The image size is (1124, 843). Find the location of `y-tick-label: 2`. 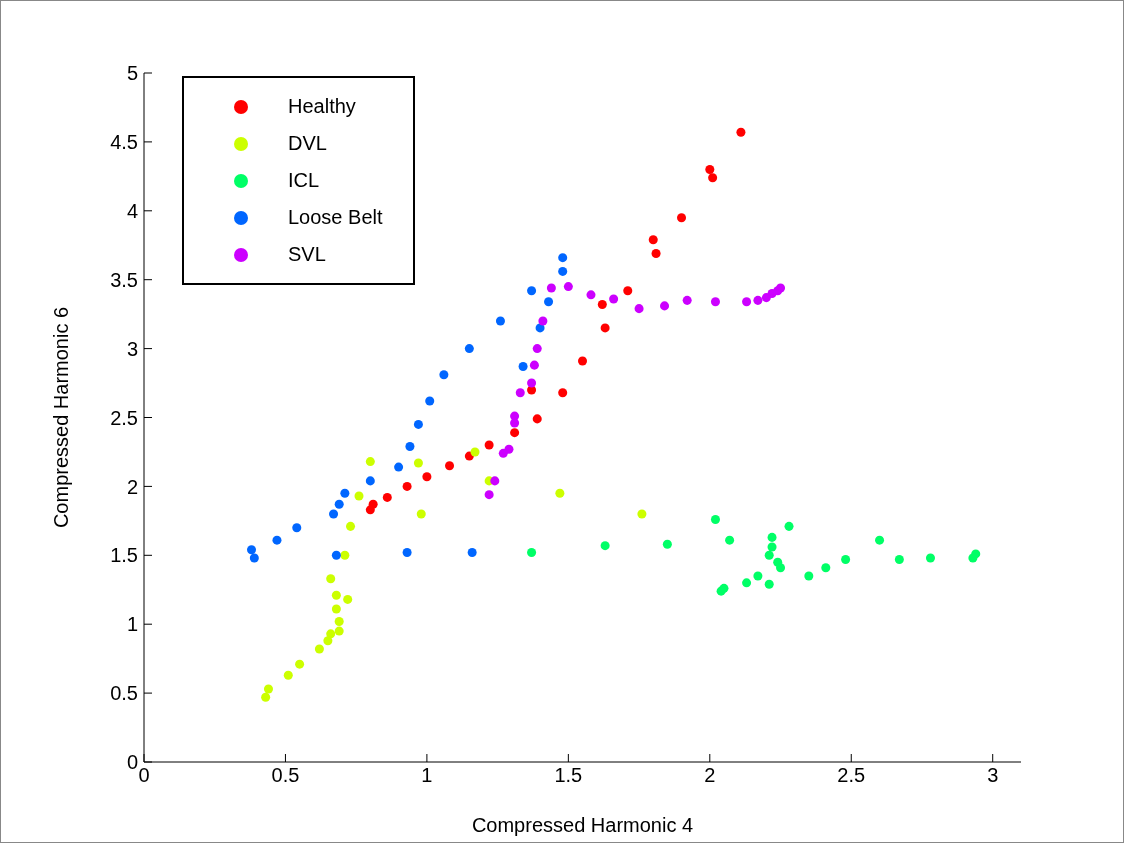

y-tick-label: 2 is located at coordinates (132, 486).